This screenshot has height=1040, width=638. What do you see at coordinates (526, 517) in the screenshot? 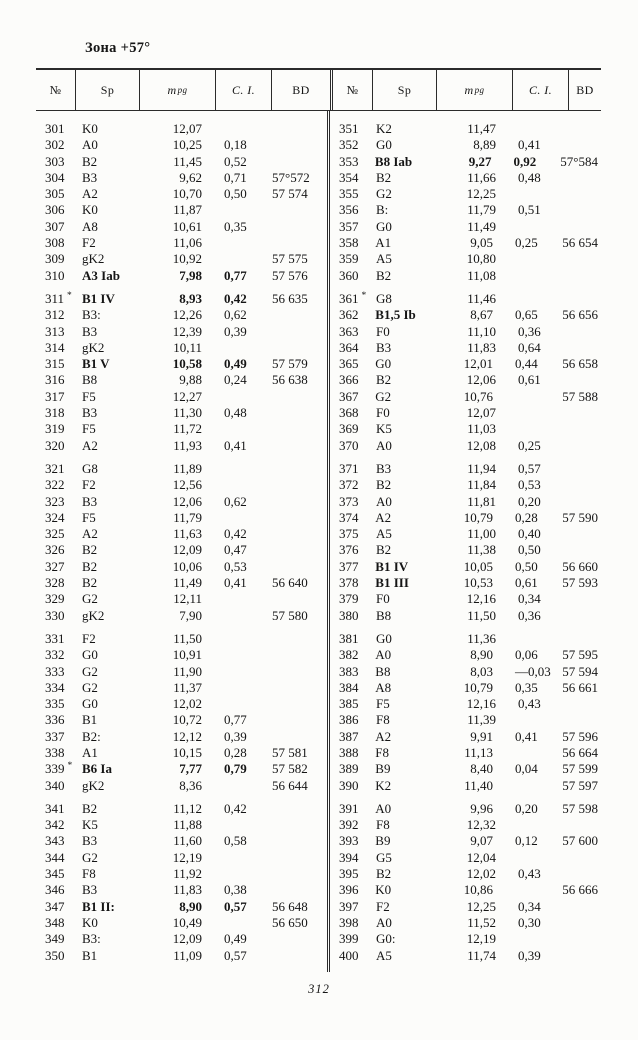
I see `cell-color-index: 0,28` at bounding box center [526, 517].